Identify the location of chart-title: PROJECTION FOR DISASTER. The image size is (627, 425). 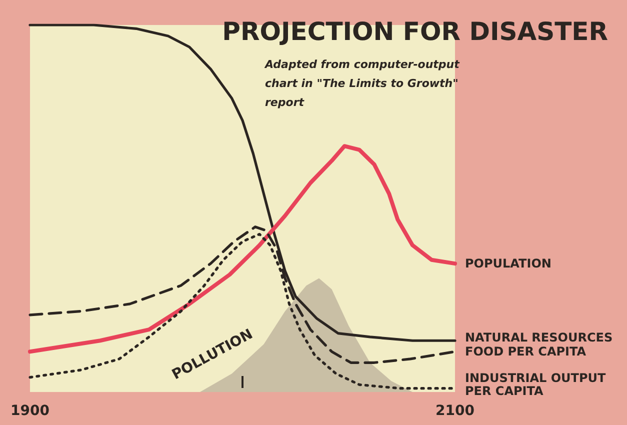
(415, 31).